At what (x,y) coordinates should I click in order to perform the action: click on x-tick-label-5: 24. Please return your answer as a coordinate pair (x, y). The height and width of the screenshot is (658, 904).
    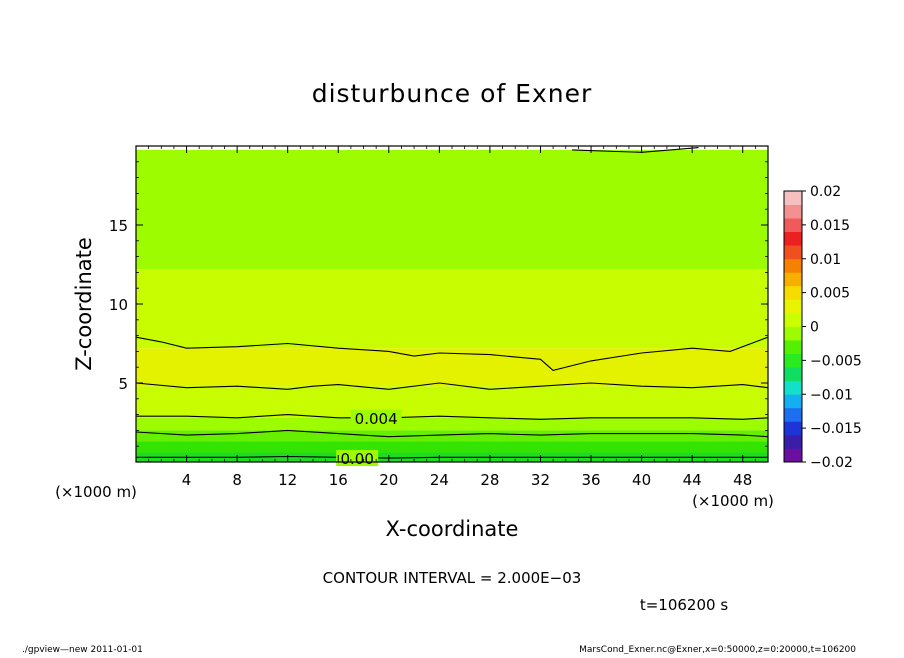
    Looking at the image, I should click on (439, 480).